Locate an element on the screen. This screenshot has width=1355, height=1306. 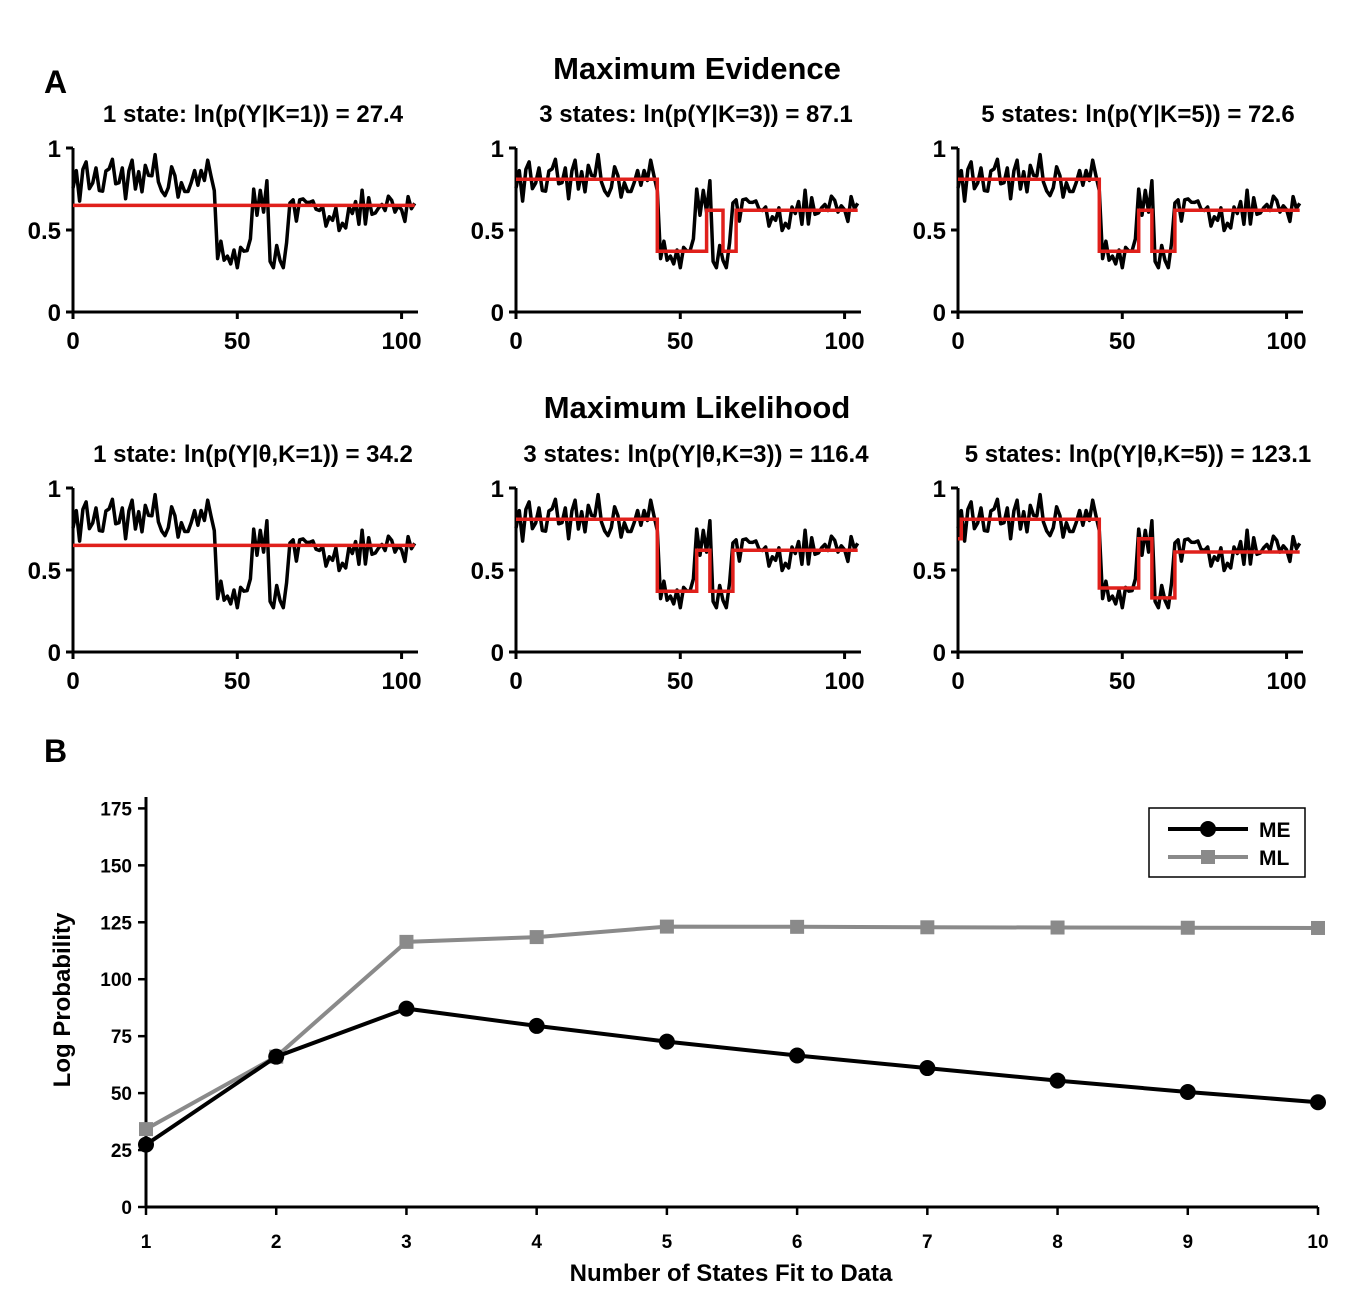
y-tick-label: 150 is located at coordinates (116, 866).